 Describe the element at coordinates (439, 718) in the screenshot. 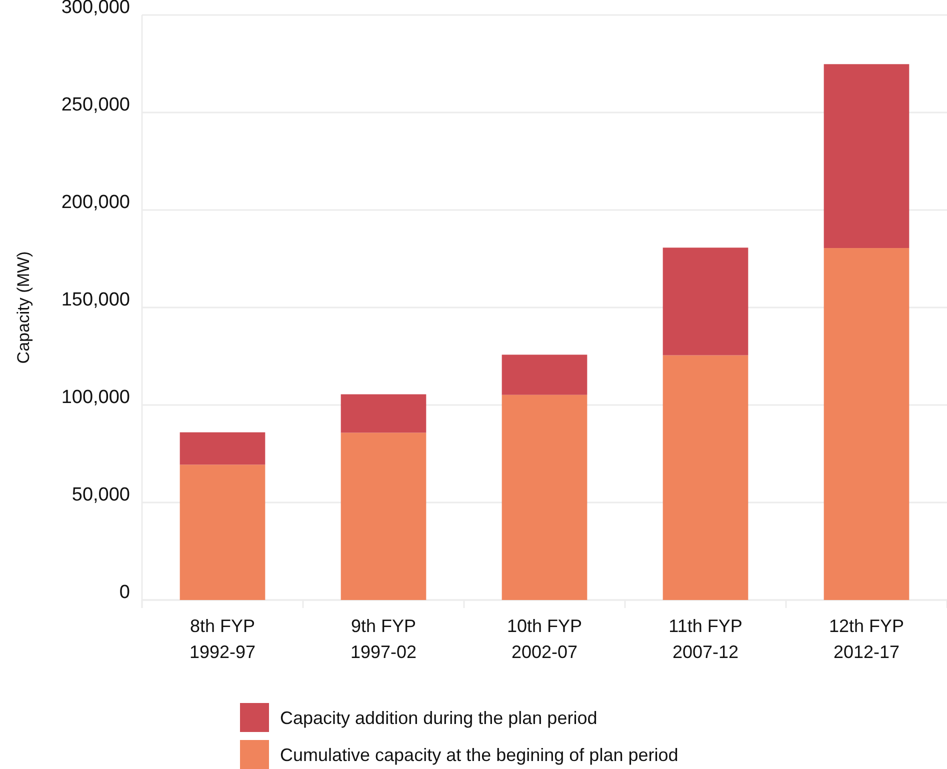

I see `legend-label: Capacity addition during the plan period` at that location.